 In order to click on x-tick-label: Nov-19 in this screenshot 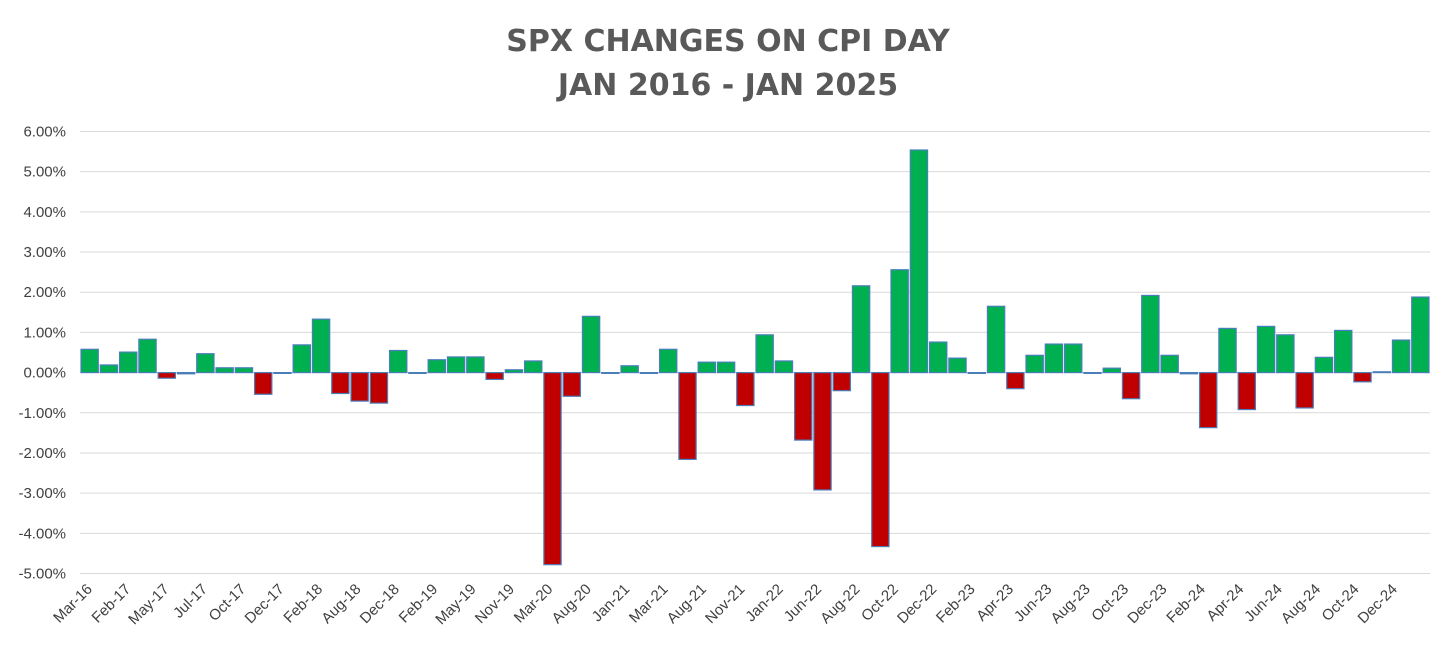, I will do `click(495, 604)`.